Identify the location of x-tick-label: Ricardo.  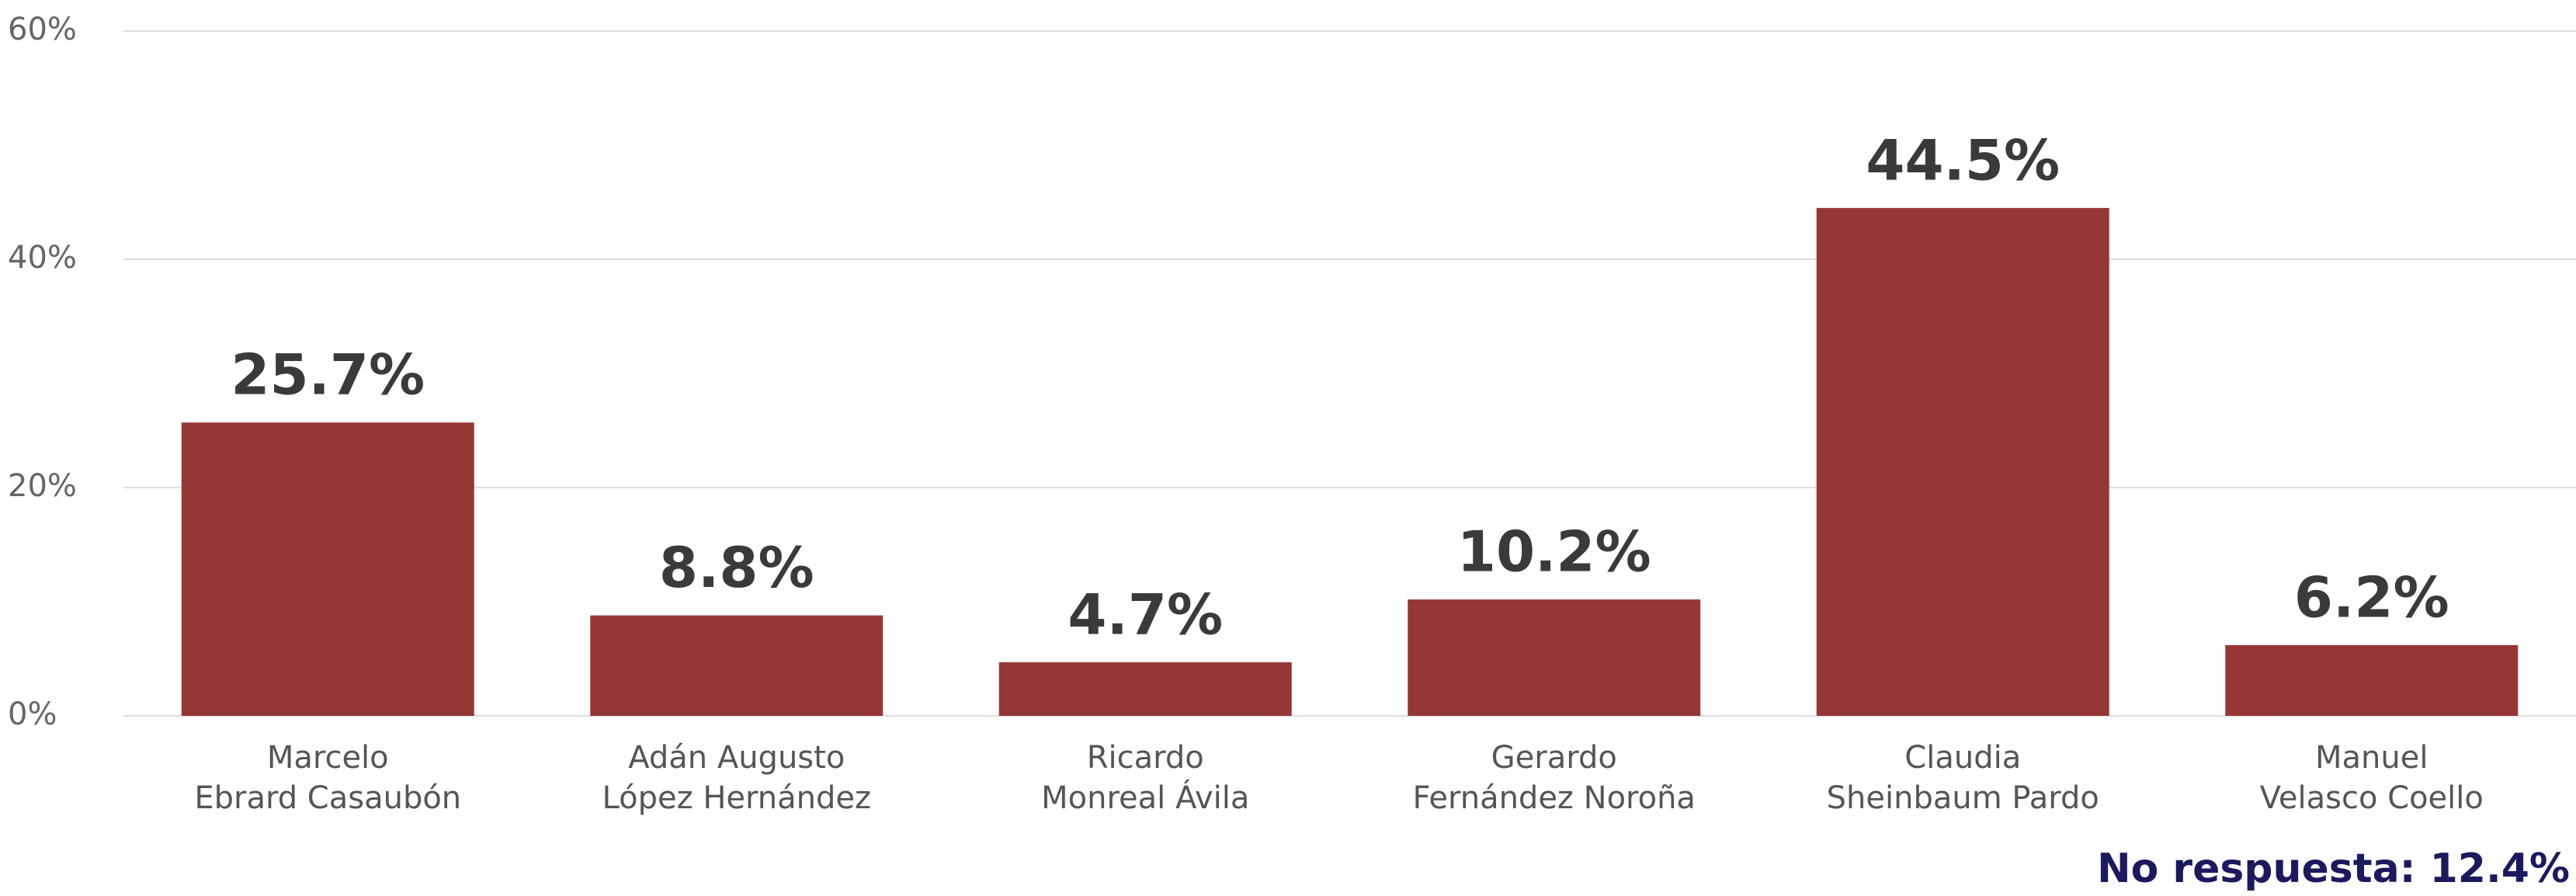
(1145, 758).